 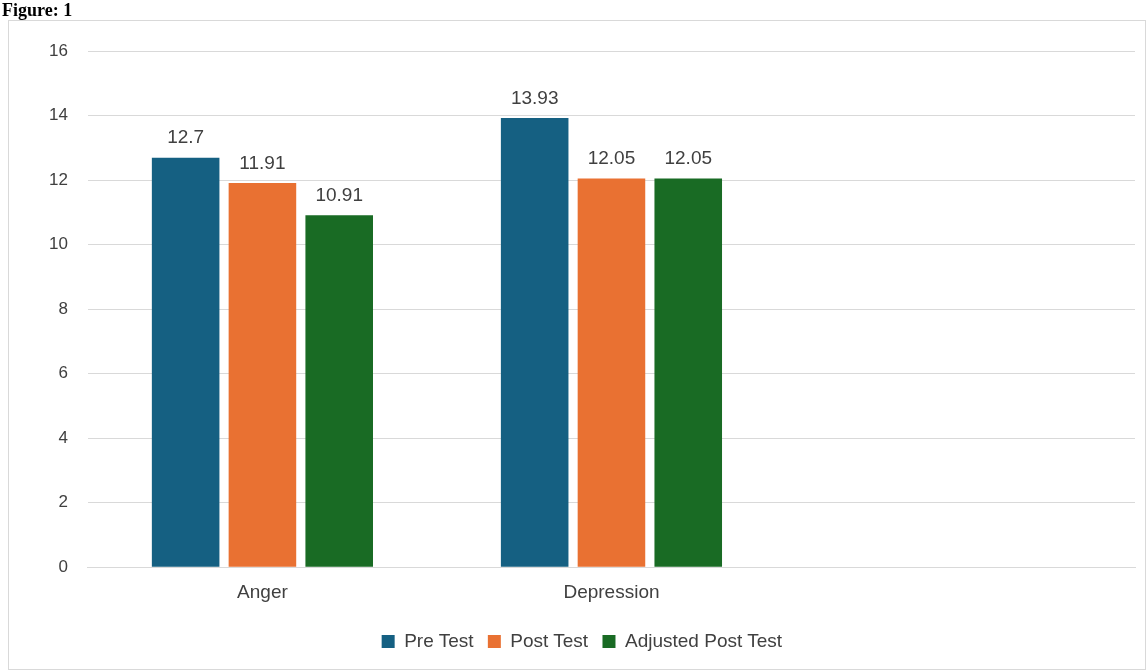 I want to click on data-label: 10.91, so click(x=339, y=195).